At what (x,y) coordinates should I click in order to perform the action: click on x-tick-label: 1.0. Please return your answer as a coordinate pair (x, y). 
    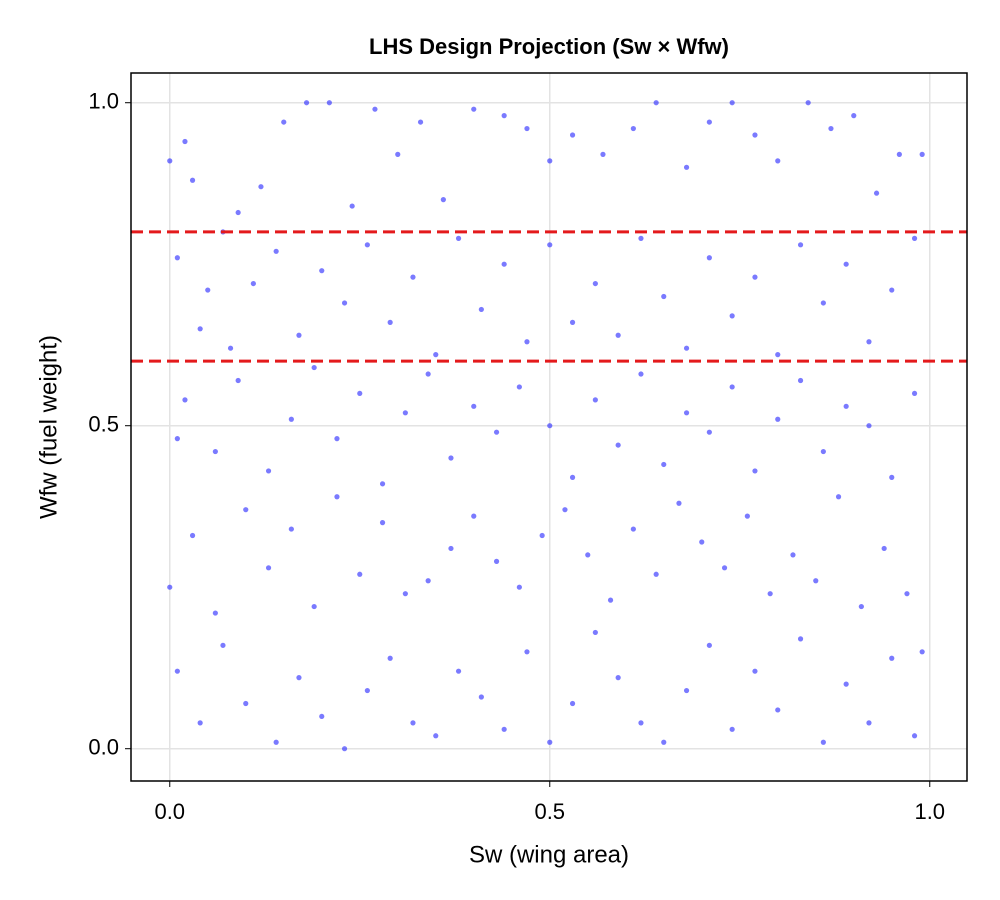
    Looking at the image, I should click on (929, 811).